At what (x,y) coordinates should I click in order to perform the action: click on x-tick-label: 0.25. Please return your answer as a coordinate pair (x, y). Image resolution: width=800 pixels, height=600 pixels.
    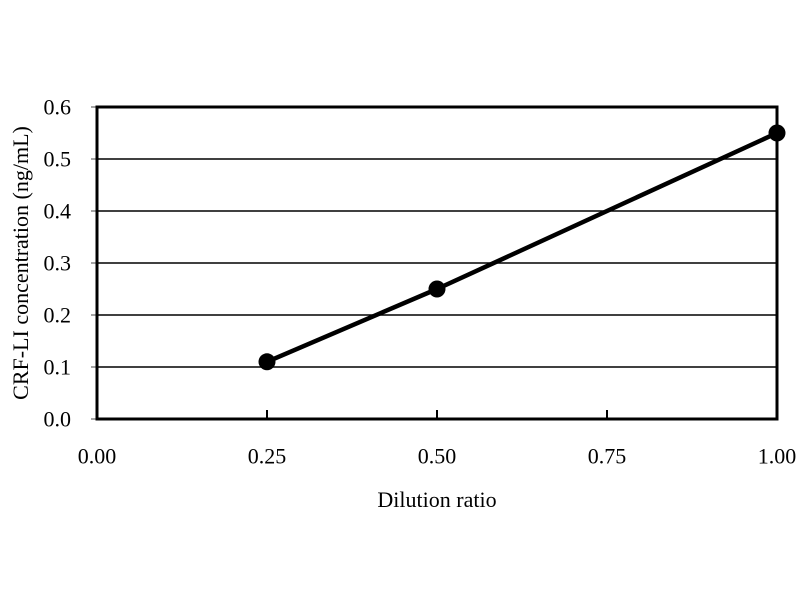
    Looking at the image, I should click on (267, 456).